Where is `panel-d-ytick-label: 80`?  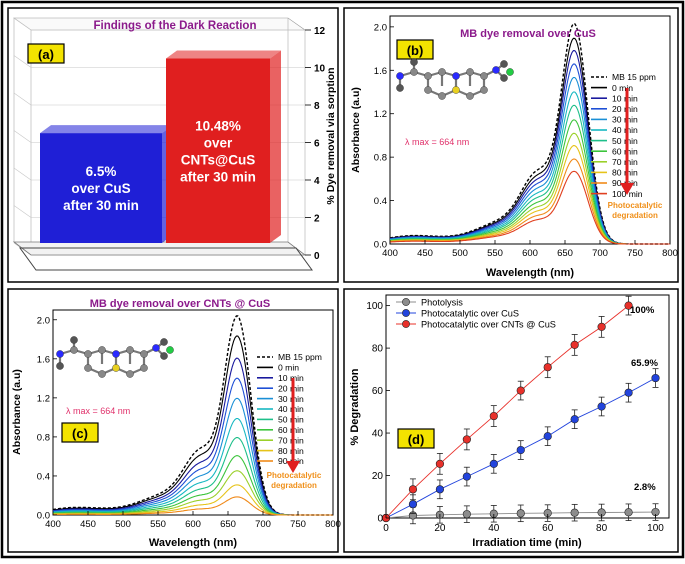
panel-d-ytick-label: 80 is located at coordinates (378, 349).